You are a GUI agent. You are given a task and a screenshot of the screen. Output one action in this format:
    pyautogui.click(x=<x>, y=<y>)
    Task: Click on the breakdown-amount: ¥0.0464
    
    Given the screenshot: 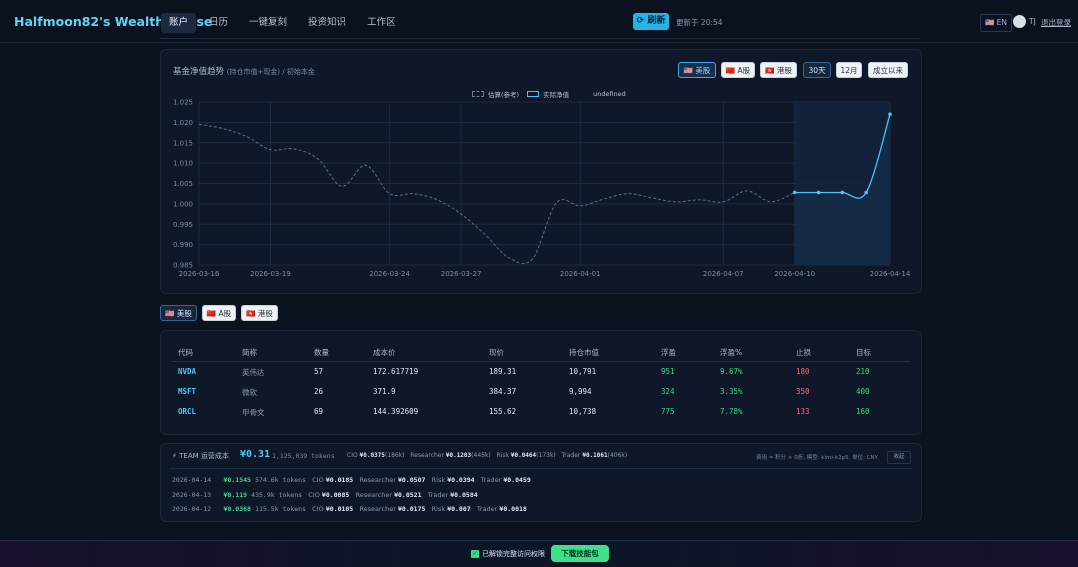 What is the action you would take?
    pyautogui.click(x=523, y=455)
    